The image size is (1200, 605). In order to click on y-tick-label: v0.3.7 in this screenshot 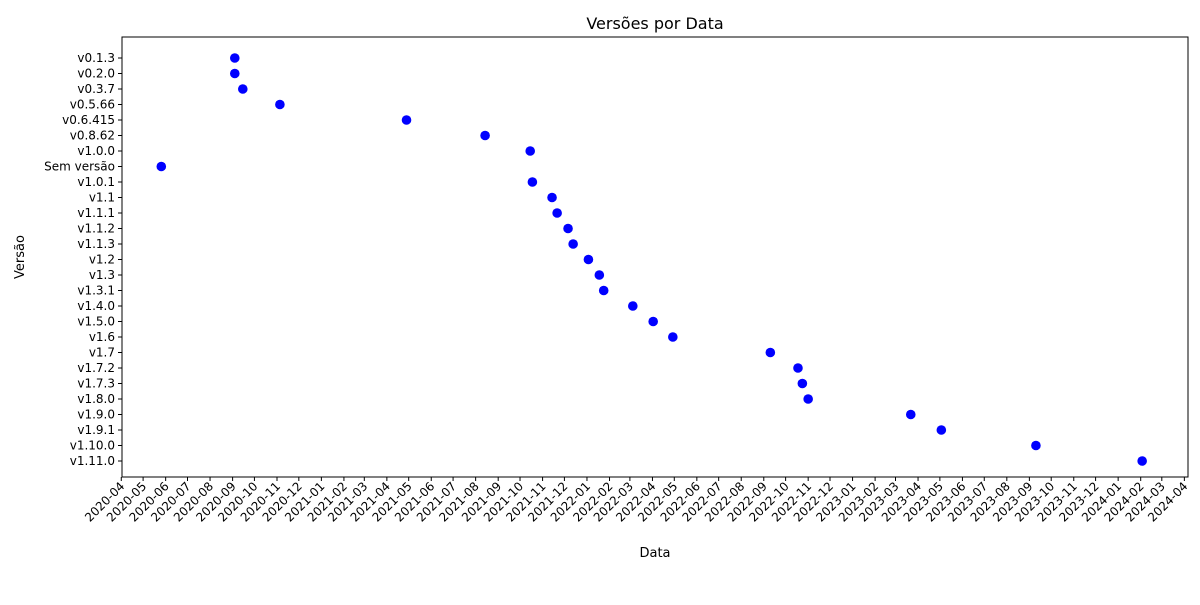, I will do `click(96, 89)`.